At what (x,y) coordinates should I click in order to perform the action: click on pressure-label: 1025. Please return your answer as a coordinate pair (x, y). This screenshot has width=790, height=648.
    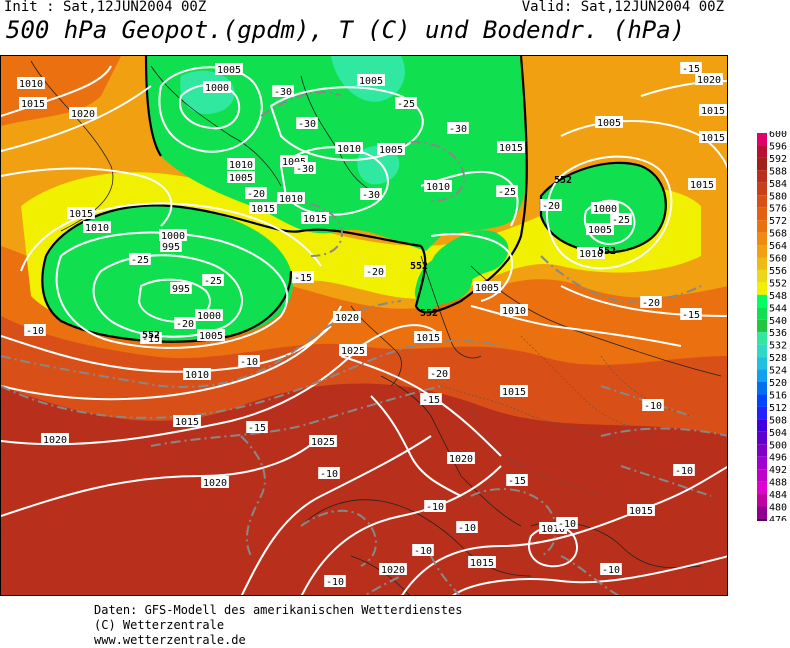
    Looking at the image, I should click on (323, 441).